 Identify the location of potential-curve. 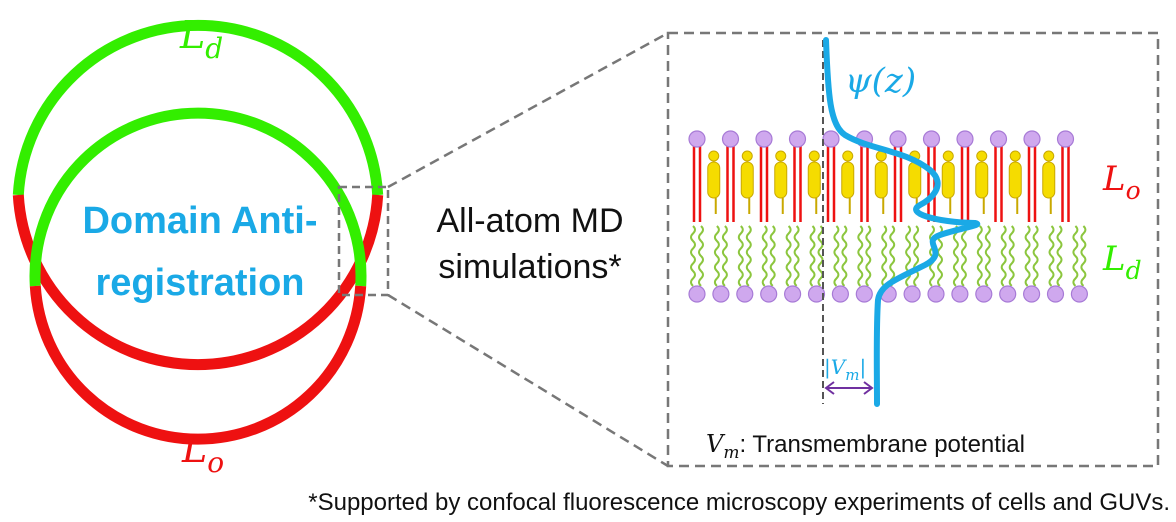
(902, 222).